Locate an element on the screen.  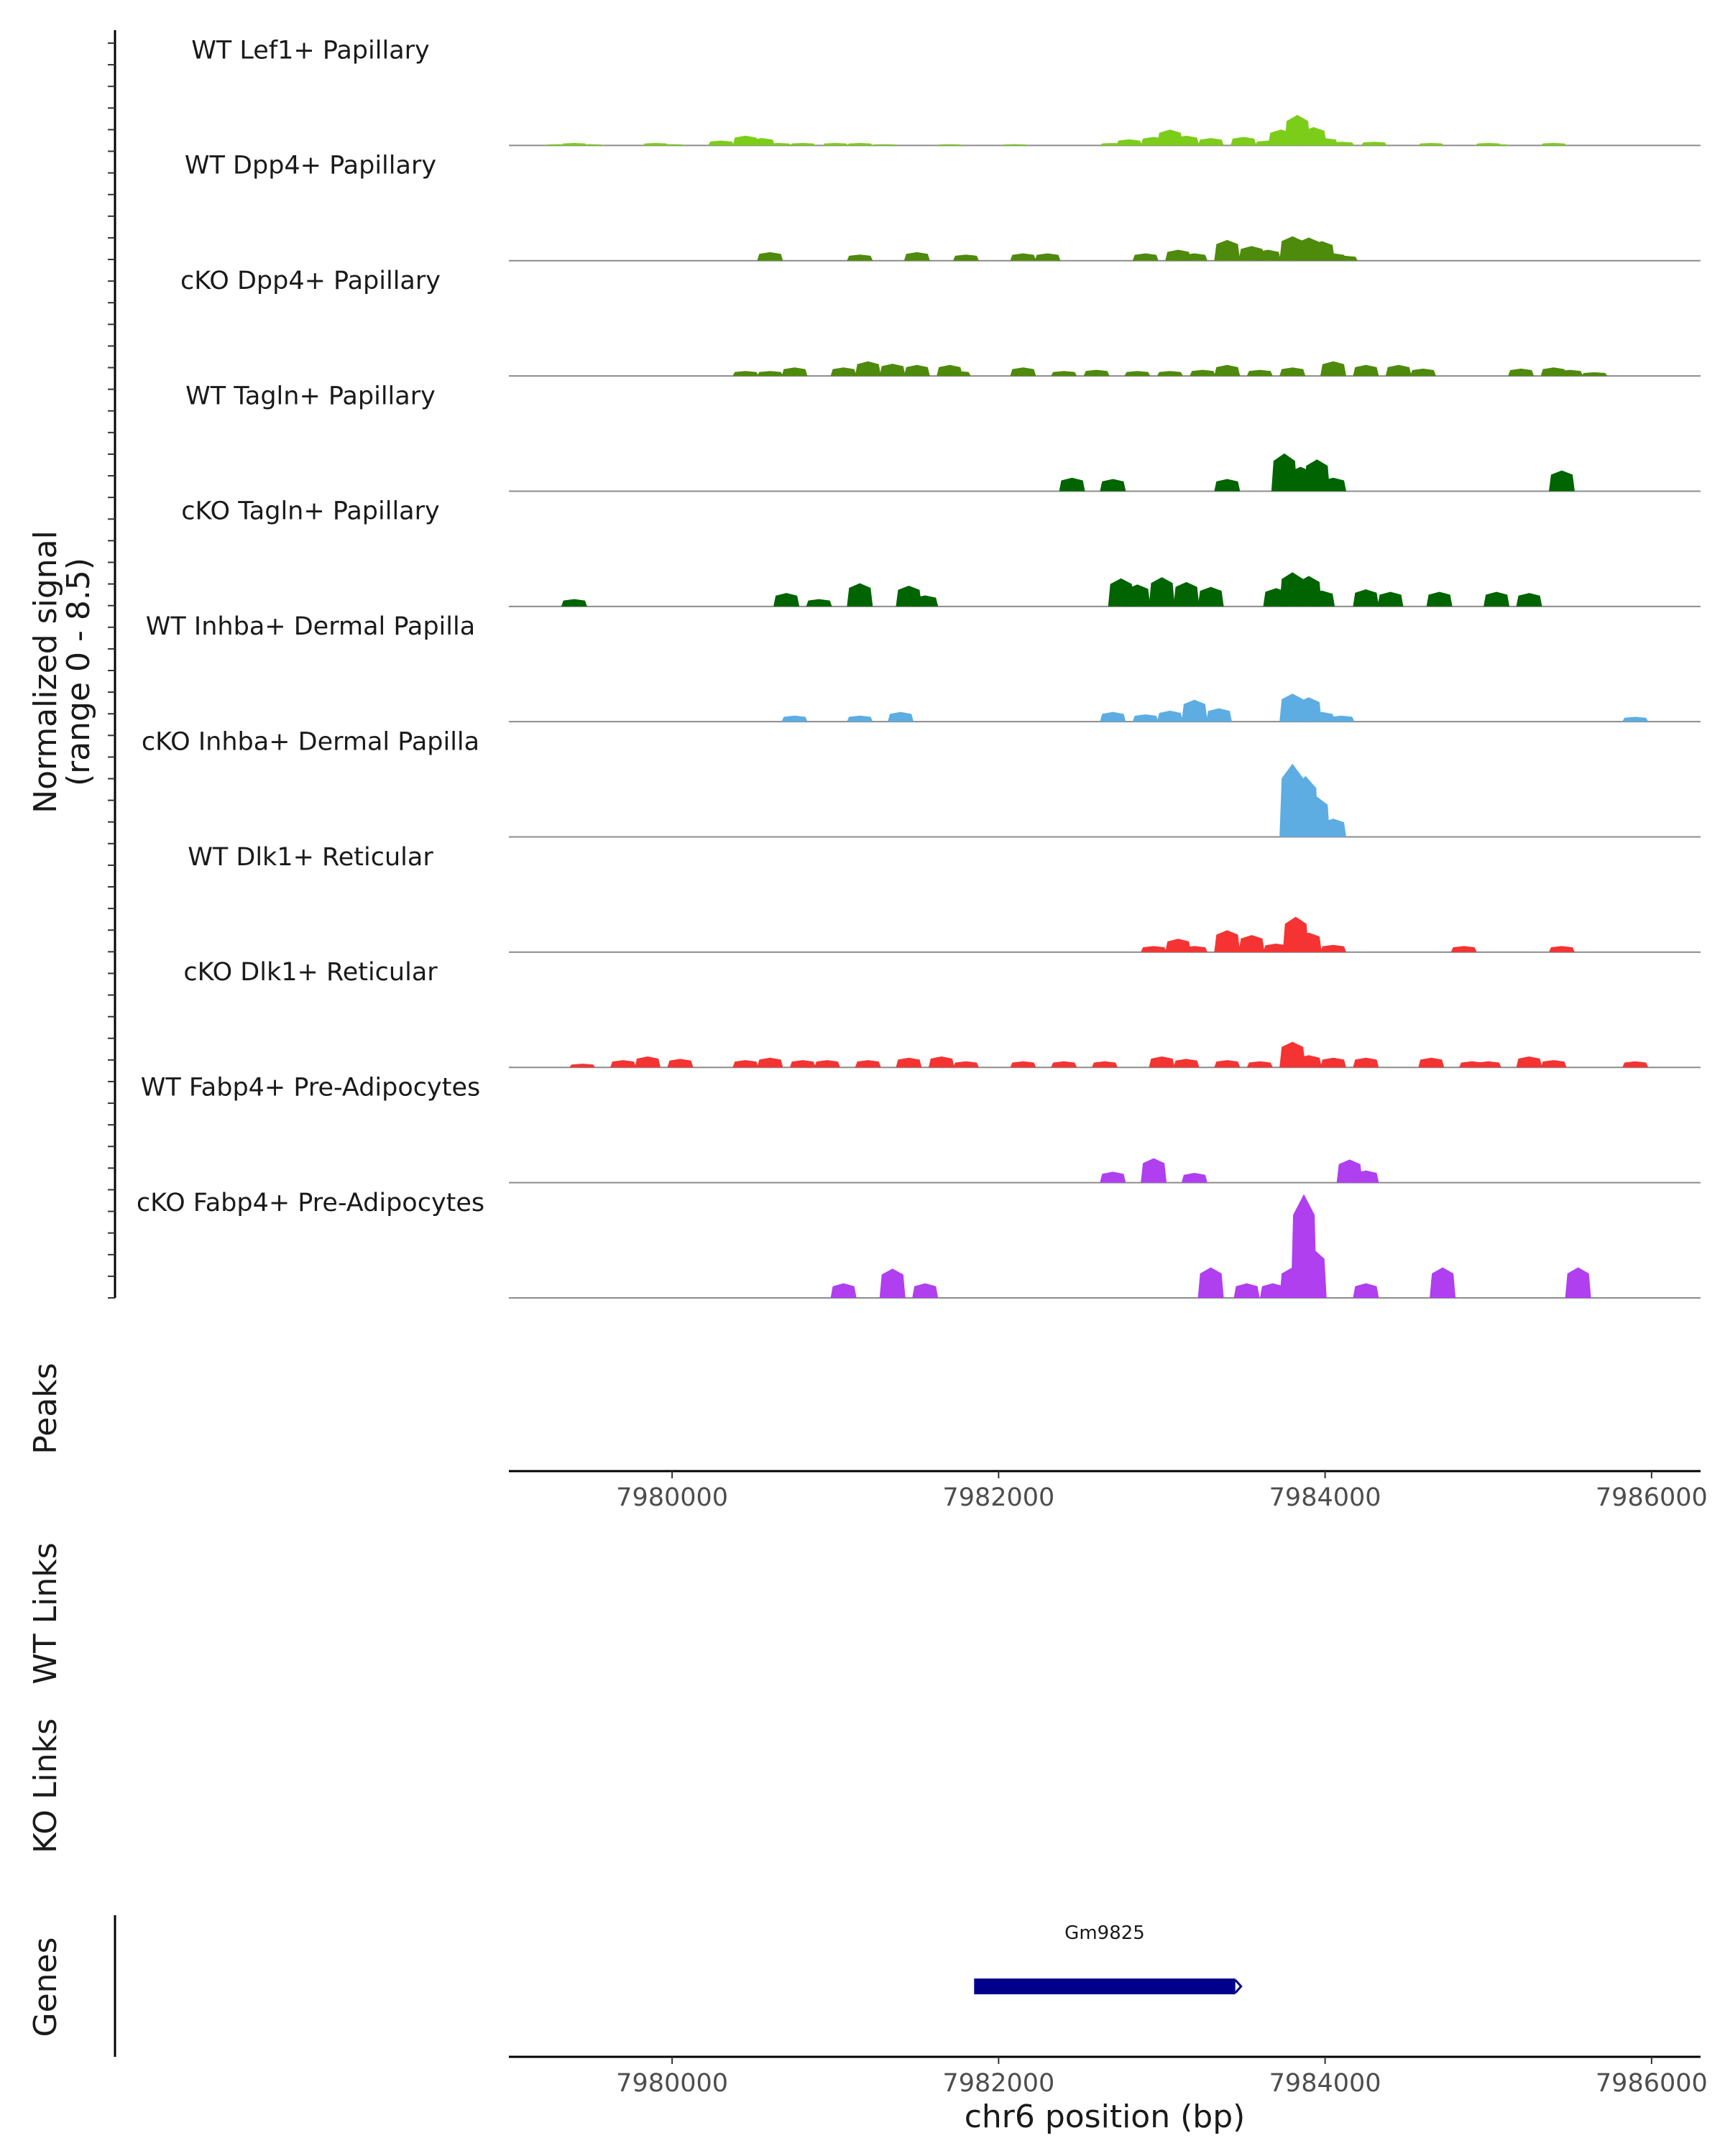
track: WT Tagln+ Papillary is located at coordinates (943, 437).